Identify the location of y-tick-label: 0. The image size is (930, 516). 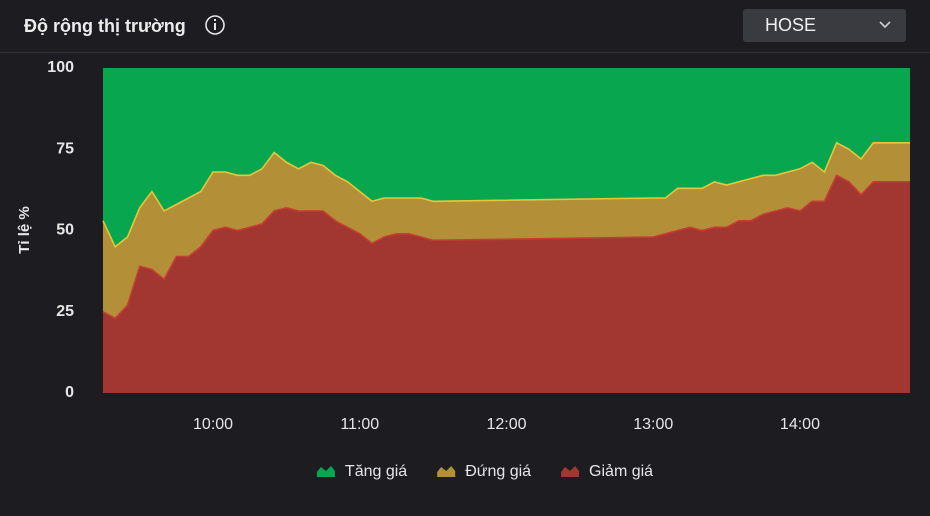
(69, 392).